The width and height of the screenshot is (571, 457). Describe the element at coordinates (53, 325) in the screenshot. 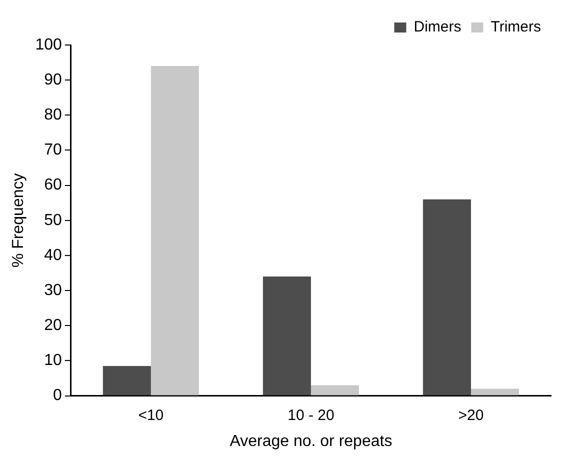

I see `y-tick-label: 20` at that location.